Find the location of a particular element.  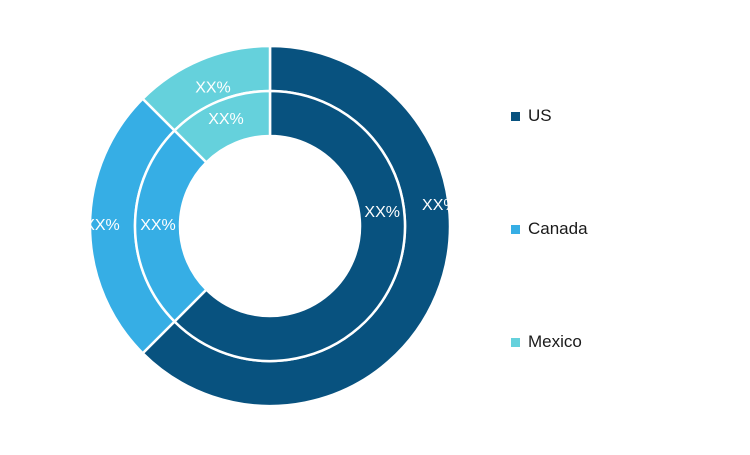

inner-label-us: XX% is located at coordinates (382, 212).